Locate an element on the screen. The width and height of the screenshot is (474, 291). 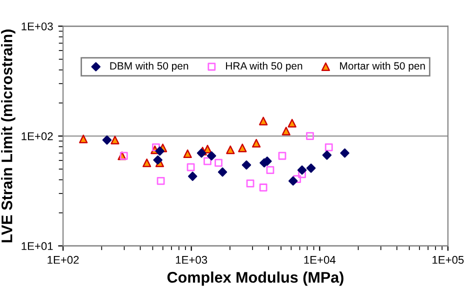
x-tick-label: 1E+03 is located at coordinates (192, 260).